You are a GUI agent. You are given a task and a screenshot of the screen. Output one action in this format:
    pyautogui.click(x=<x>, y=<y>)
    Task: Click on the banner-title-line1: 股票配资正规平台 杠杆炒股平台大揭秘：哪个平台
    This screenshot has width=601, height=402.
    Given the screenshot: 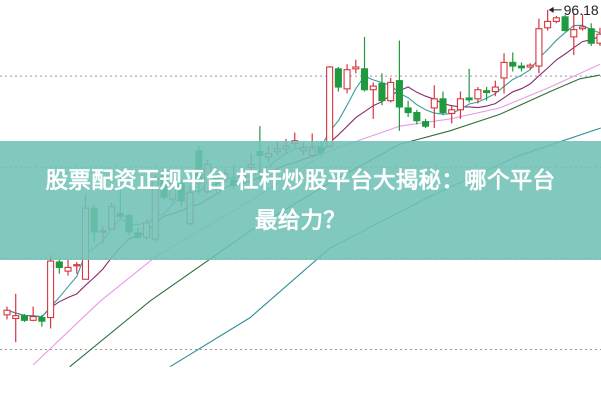 What is the action you would take?
    pyautogui.click(x=300, y=180)
    